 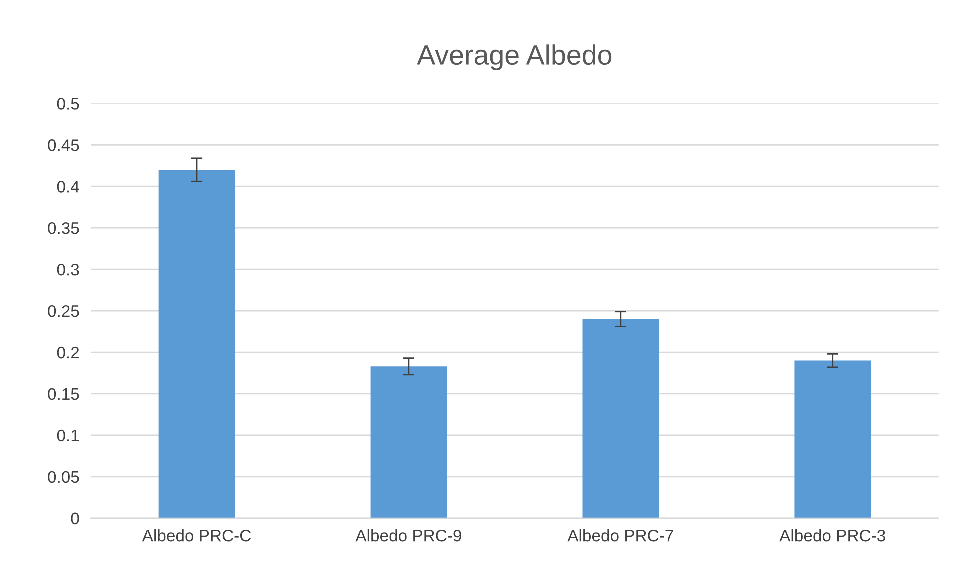 What do you see at coordinates (75, 518) in the screenshot?
I see `y-tick-label: 0` at bounding box center [75, 518].